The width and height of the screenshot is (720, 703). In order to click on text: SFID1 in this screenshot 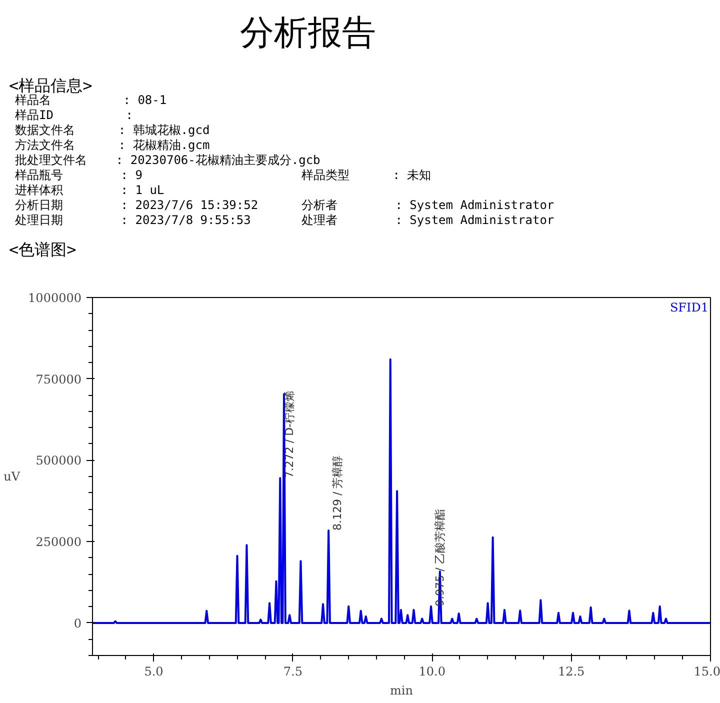, I will do `click(689, 307)`.